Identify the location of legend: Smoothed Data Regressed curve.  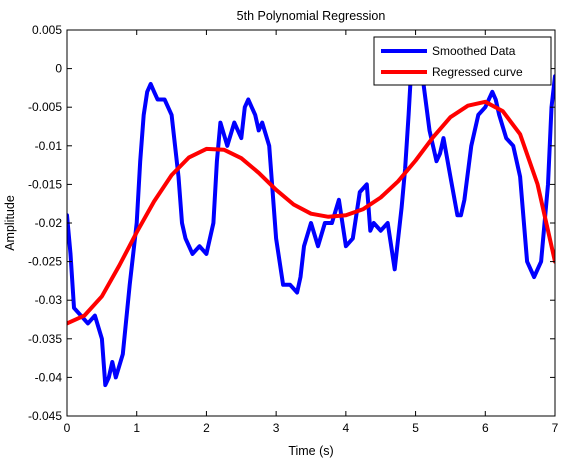
(462, 61).